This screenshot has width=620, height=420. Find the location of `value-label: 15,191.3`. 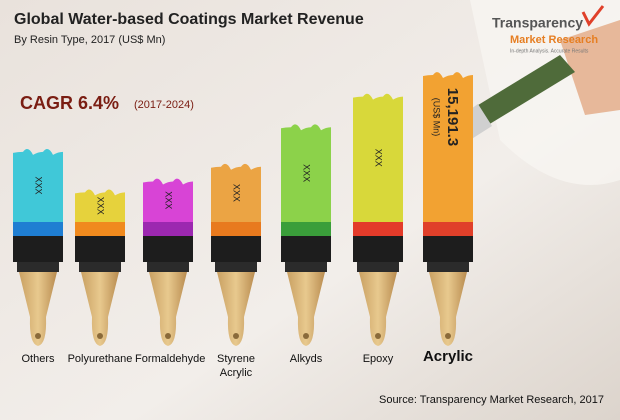

value-label: 15,191.3 is located at coordinates (452, 117).